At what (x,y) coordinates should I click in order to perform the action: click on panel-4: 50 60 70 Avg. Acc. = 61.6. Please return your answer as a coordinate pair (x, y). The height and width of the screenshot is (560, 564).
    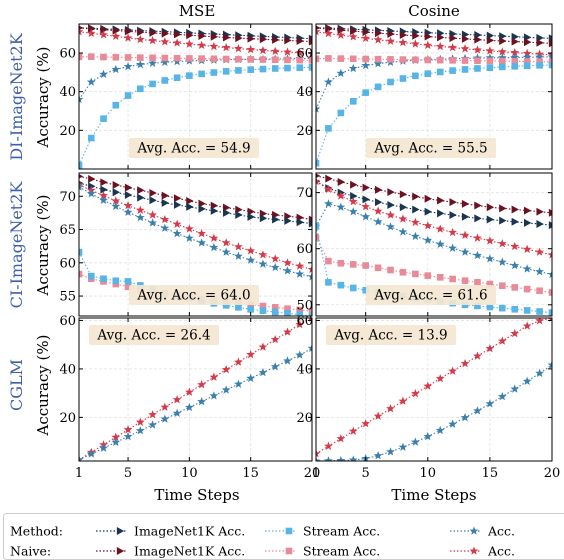
    Looking at the image, I should click on (424, 244).